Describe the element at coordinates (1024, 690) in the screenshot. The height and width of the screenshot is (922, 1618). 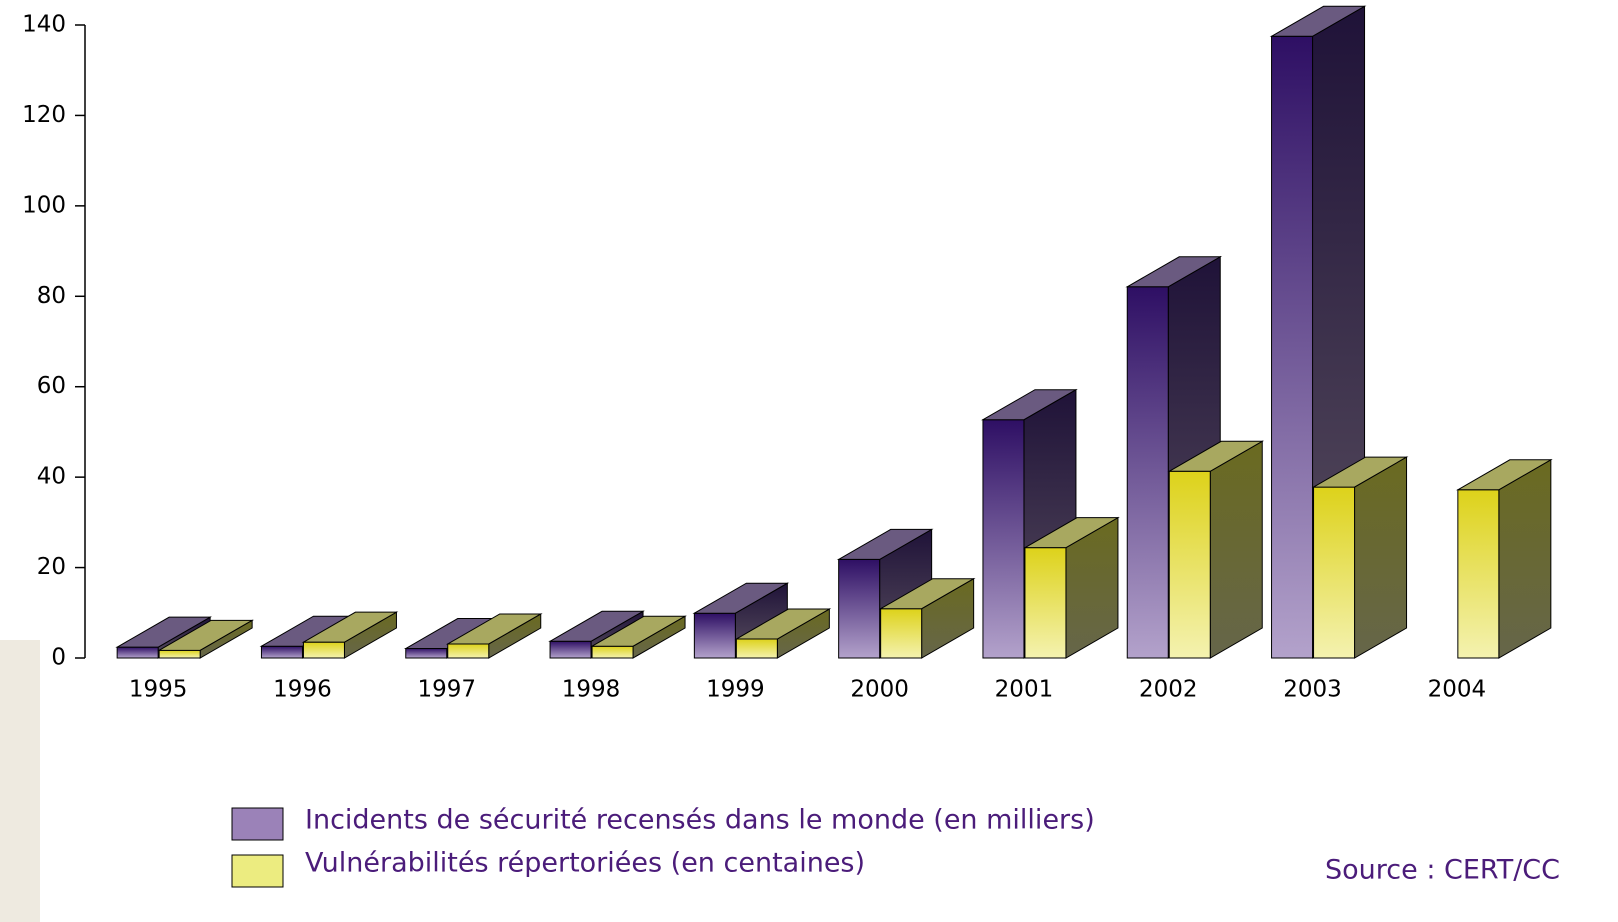
I see `x-tick-label: 2001` at that location.